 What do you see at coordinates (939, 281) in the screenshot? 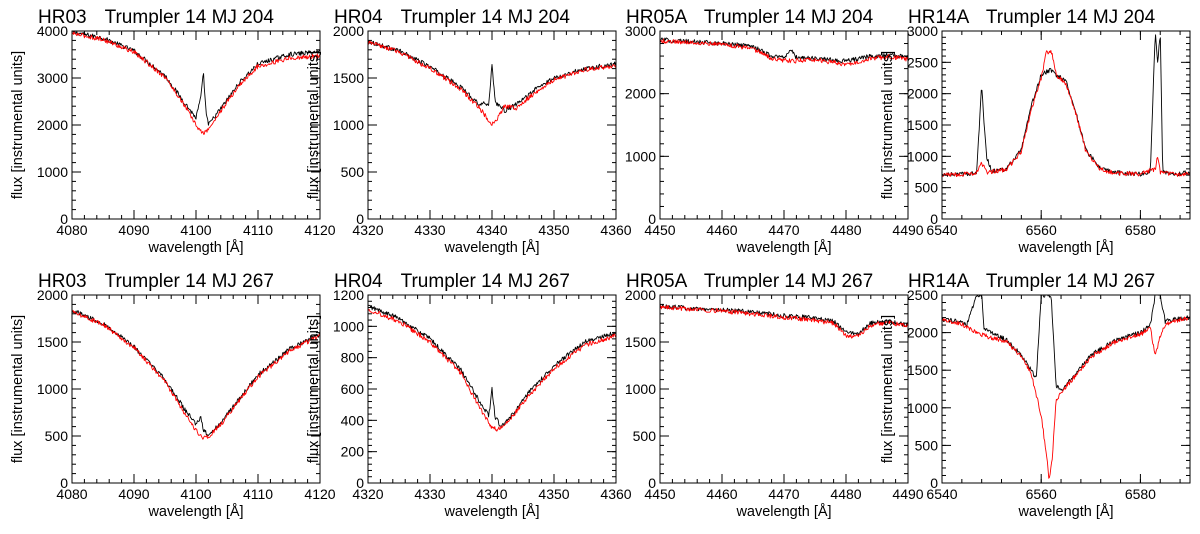
I see `panel-setup-name: HR14A` at bounding box center [939, 281].